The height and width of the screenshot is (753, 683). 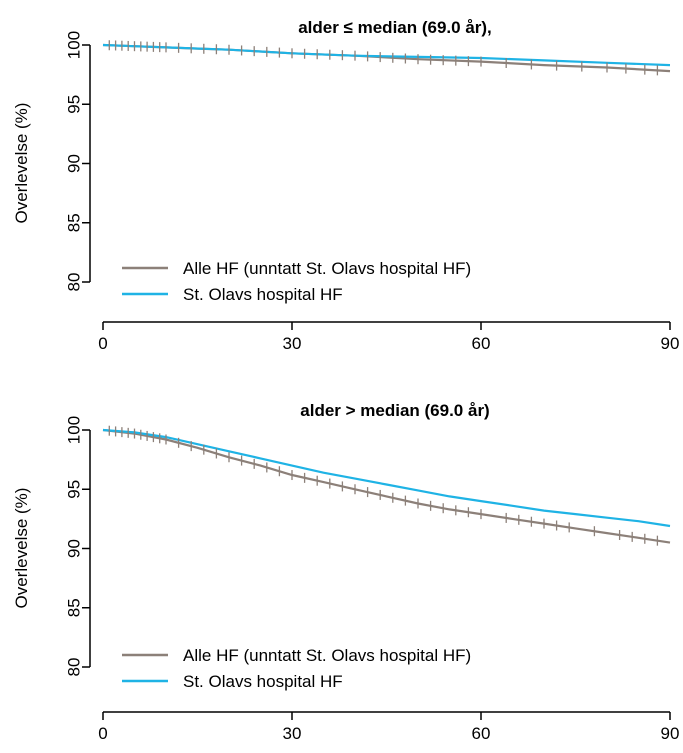 I want to click on series-line-alle-hf, so click(x=386, y=486).